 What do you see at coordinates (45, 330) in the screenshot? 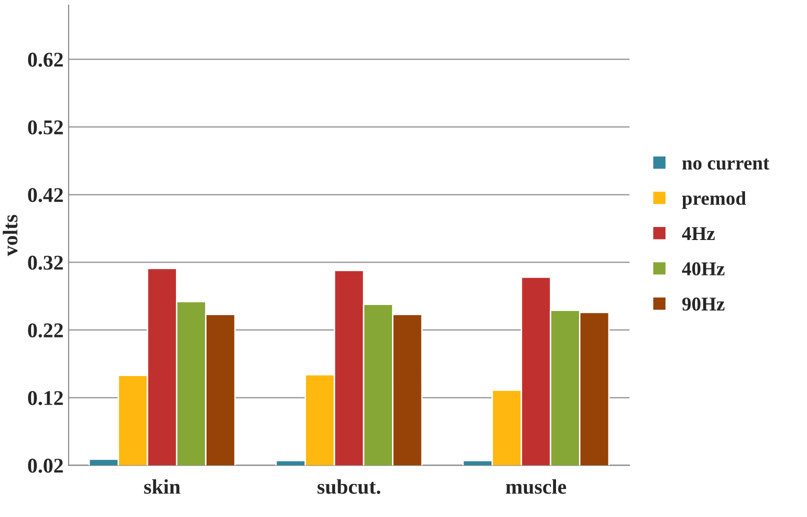
I see `y-tick-label: 0.22` at bounding box center [45, 330].